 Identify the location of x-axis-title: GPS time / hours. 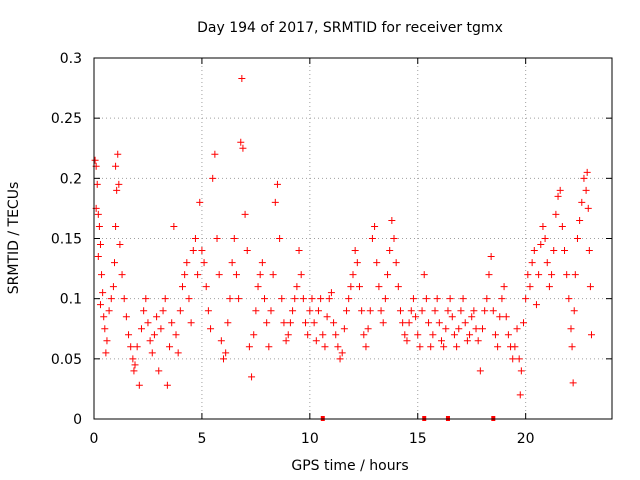
(349, 466).